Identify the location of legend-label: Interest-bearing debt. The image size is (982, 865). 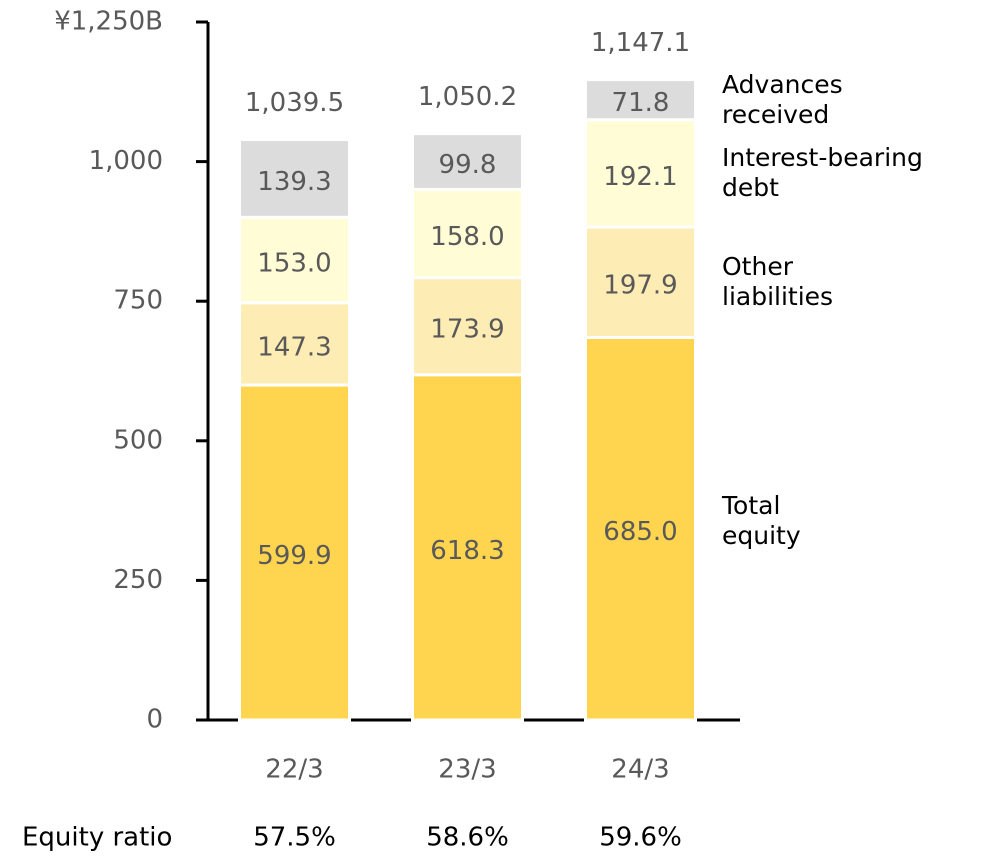
(822, 173).